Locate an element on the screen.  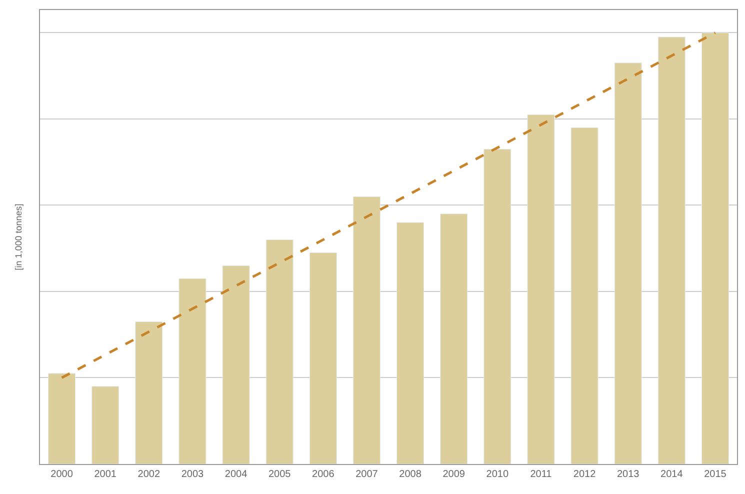
x-tick-label: 2007 is located at coordinates (367, 474).